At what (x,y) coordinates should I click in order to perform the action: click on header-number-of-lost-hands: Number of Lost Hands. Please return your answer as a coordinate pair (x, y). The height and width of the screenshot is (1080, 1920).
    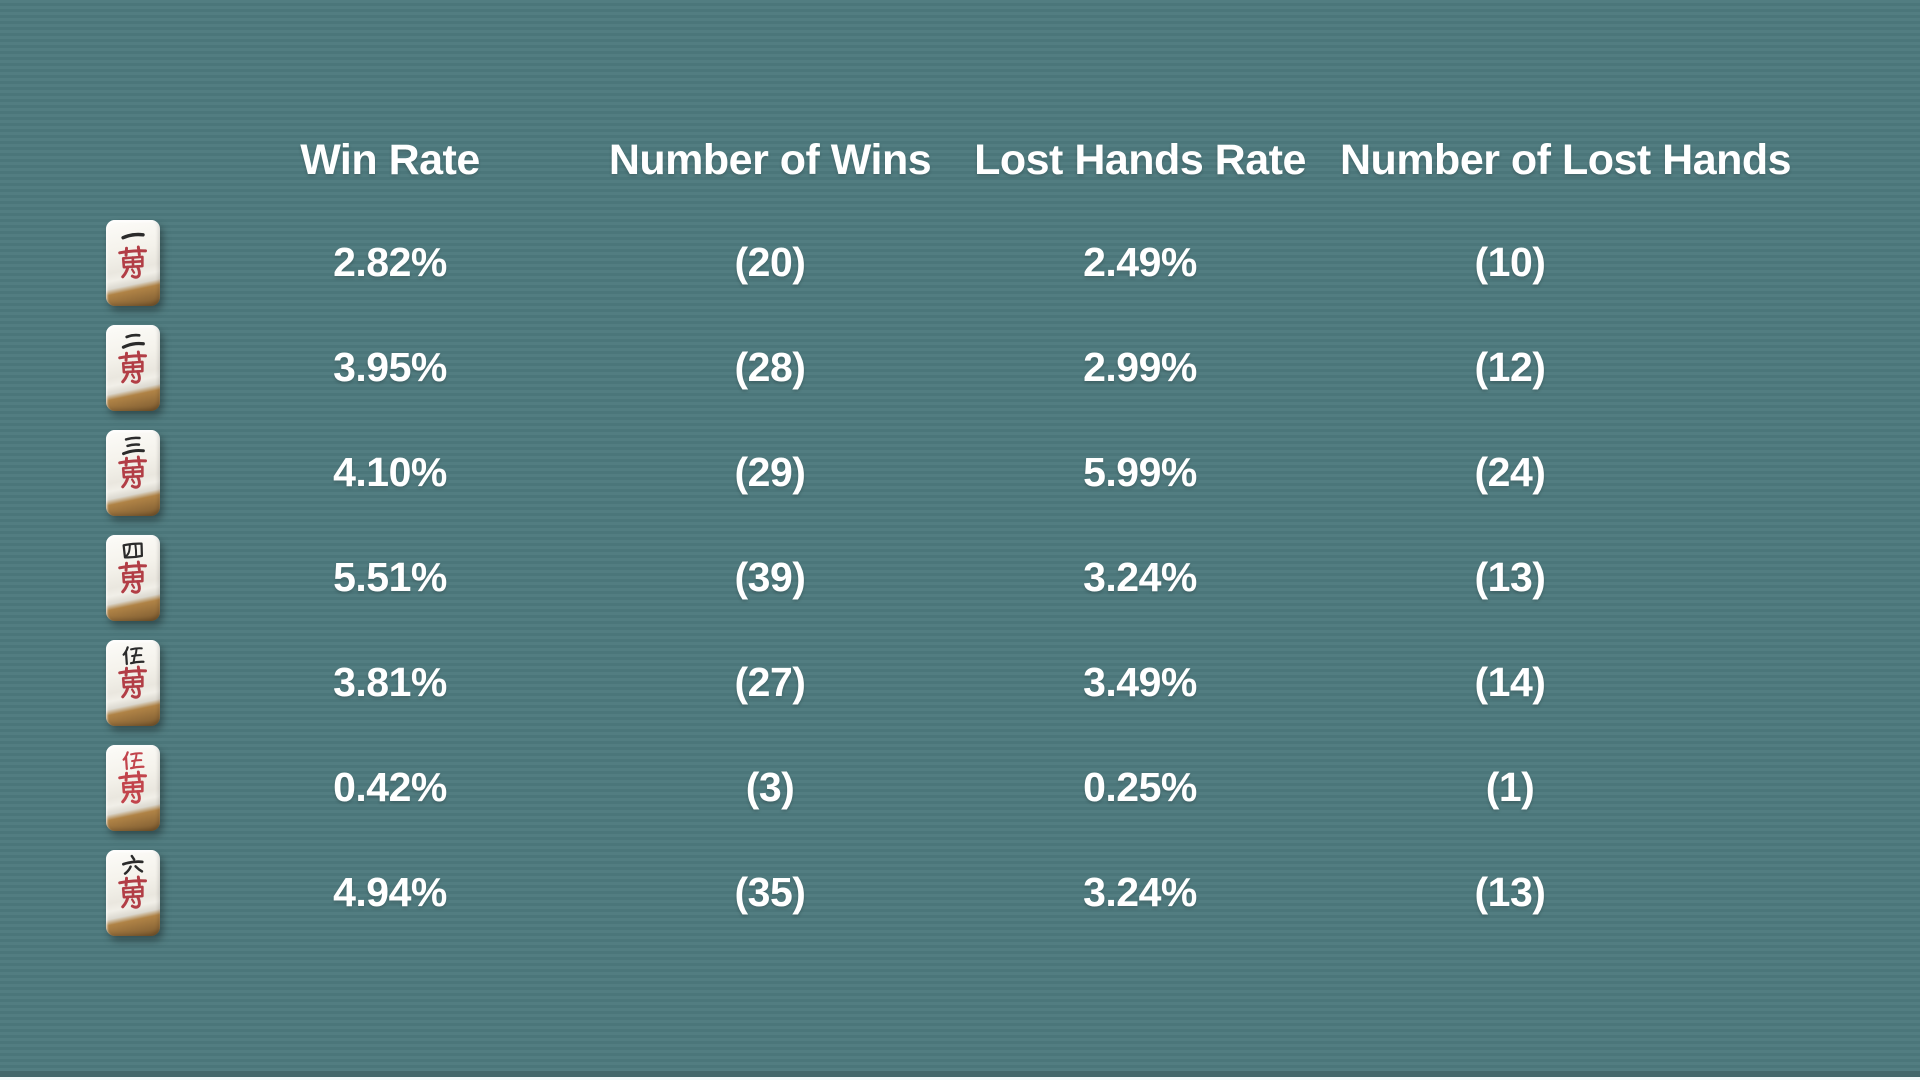
    Looking at the image, I should click on (1566, 159).